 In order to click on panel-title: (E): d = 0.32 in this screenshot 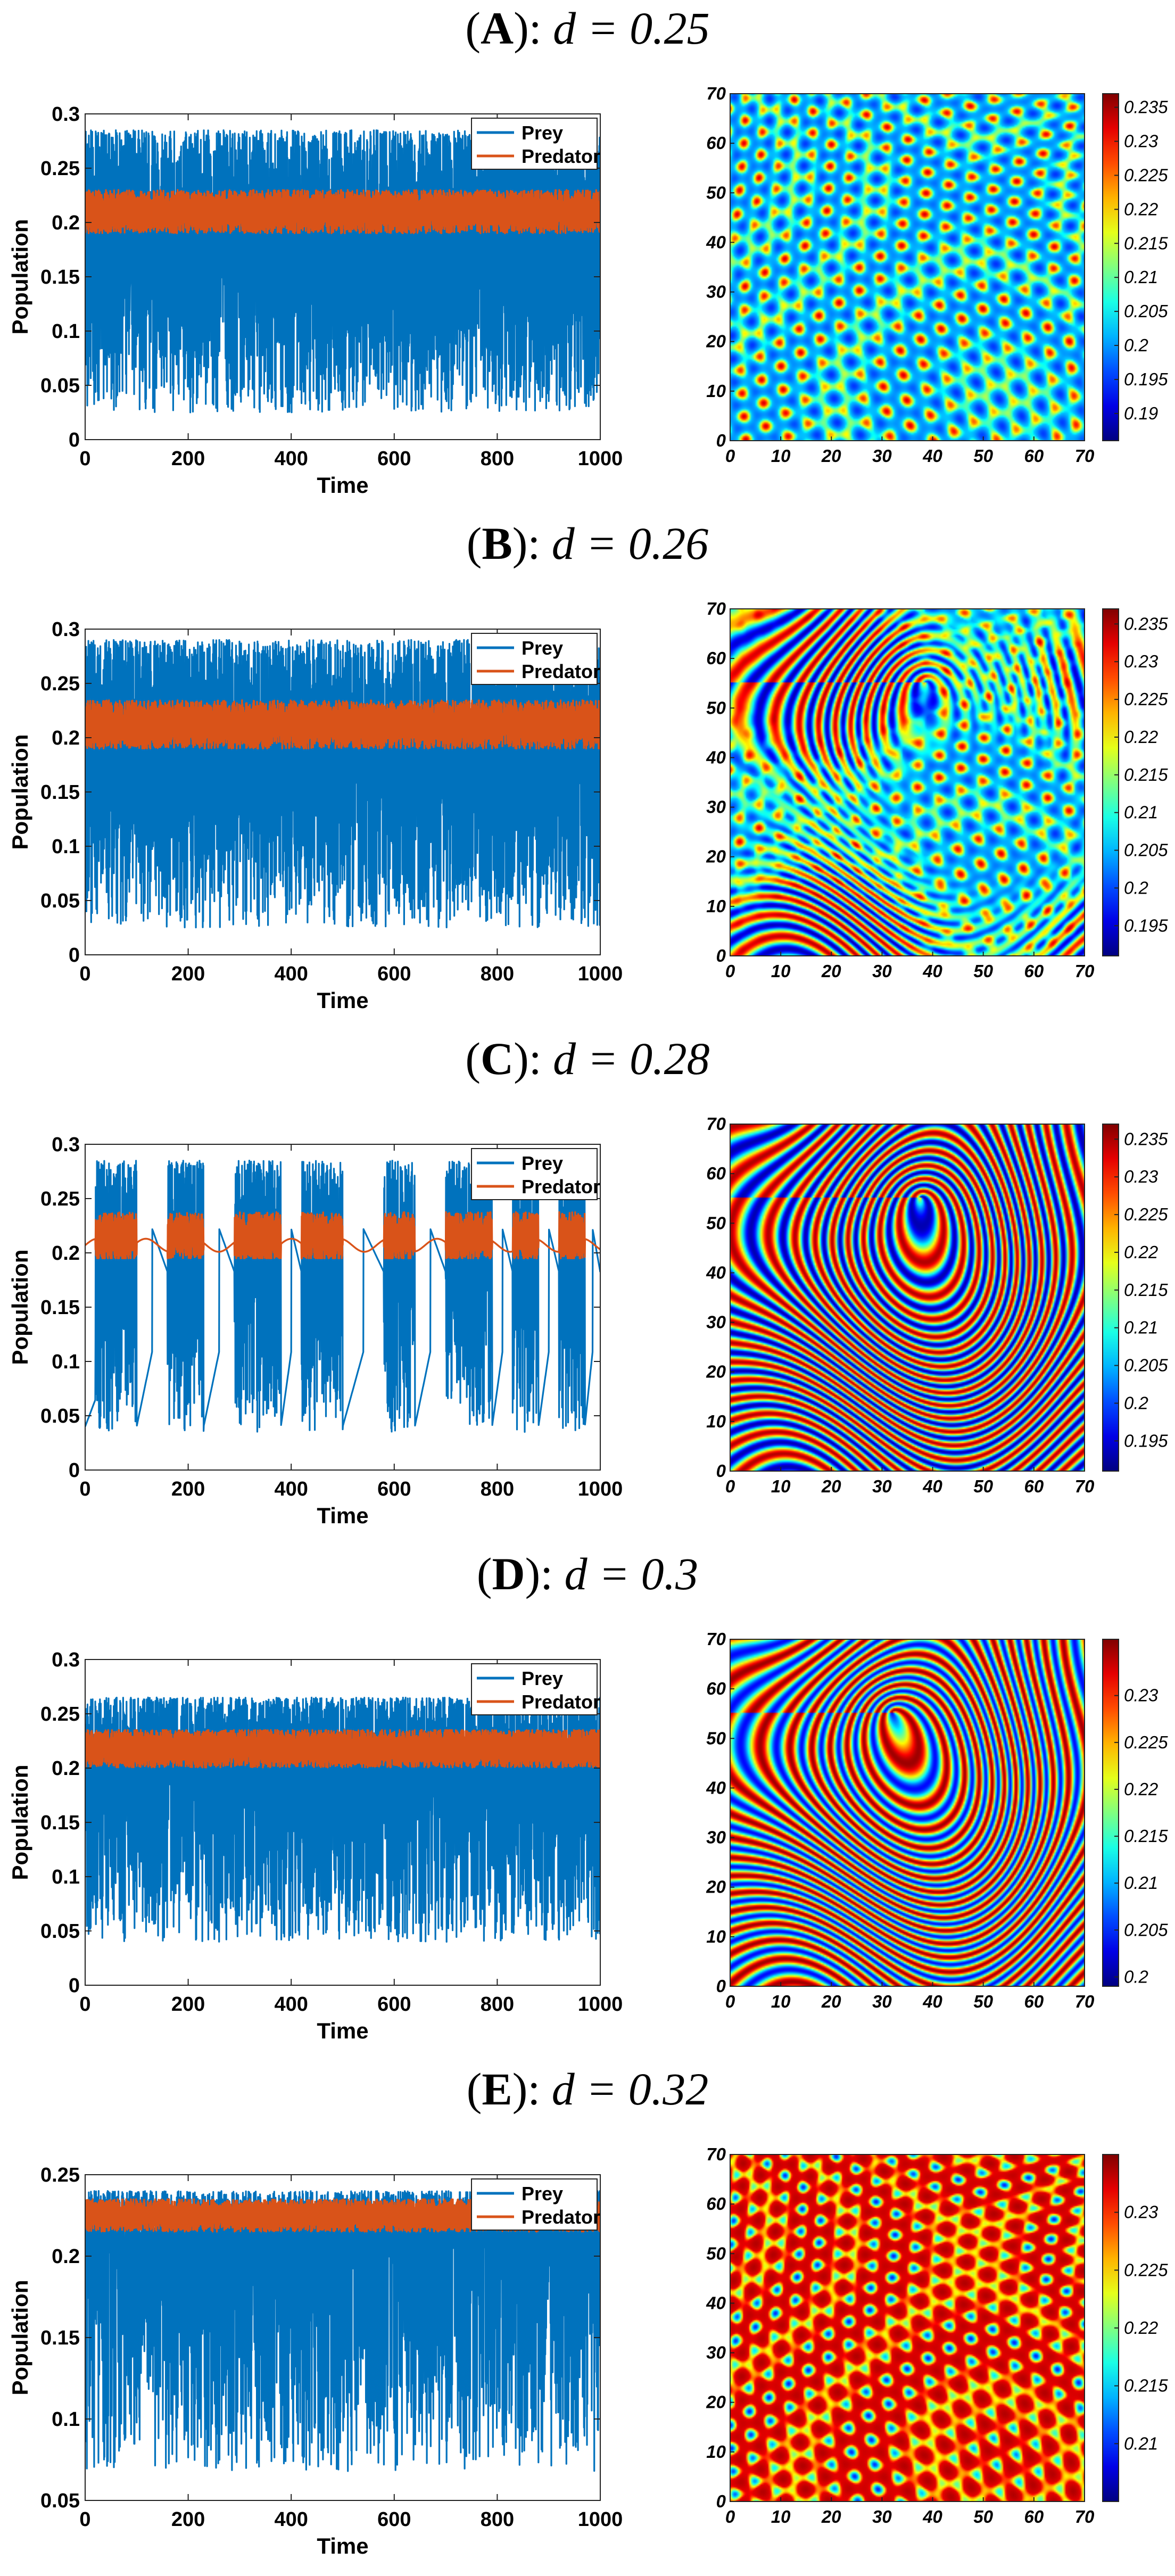, I will do `click(588, 2089)`.